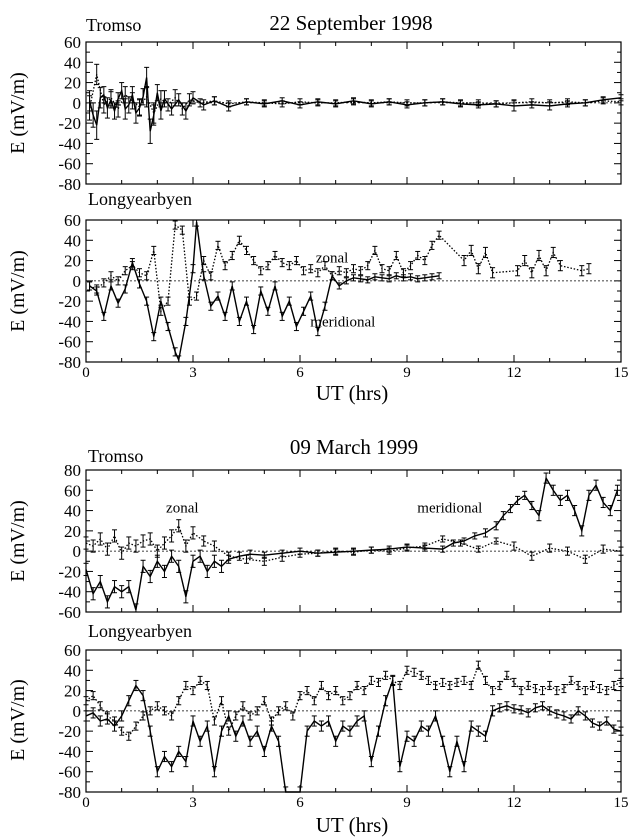 Image resolution: width=629 pixels, height=839 pixels. I want to click on x-tick-label: 15, so click(621, 373).